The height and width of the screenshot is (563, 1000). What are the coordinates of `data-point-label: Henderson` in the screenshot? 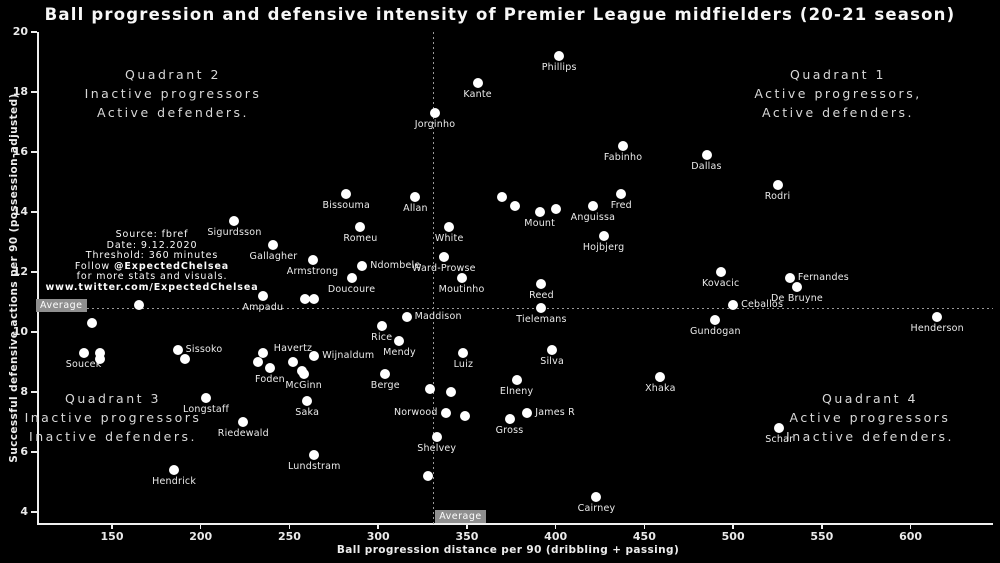 It's located at (937, 328).